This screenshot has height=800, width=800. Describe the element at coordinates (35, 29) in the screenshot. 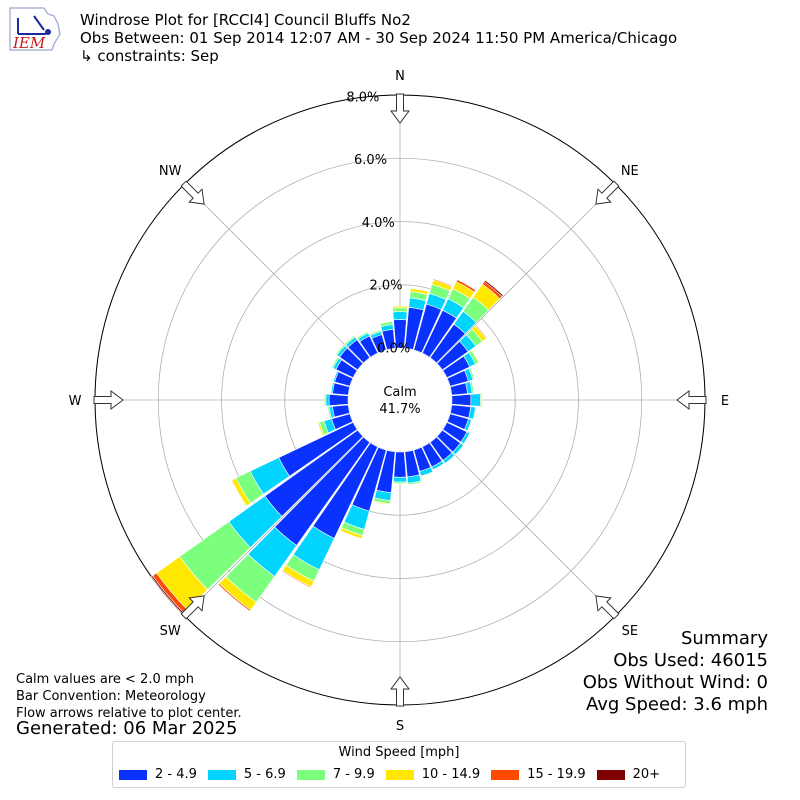

I see `iem-logo: IEM` at that location.